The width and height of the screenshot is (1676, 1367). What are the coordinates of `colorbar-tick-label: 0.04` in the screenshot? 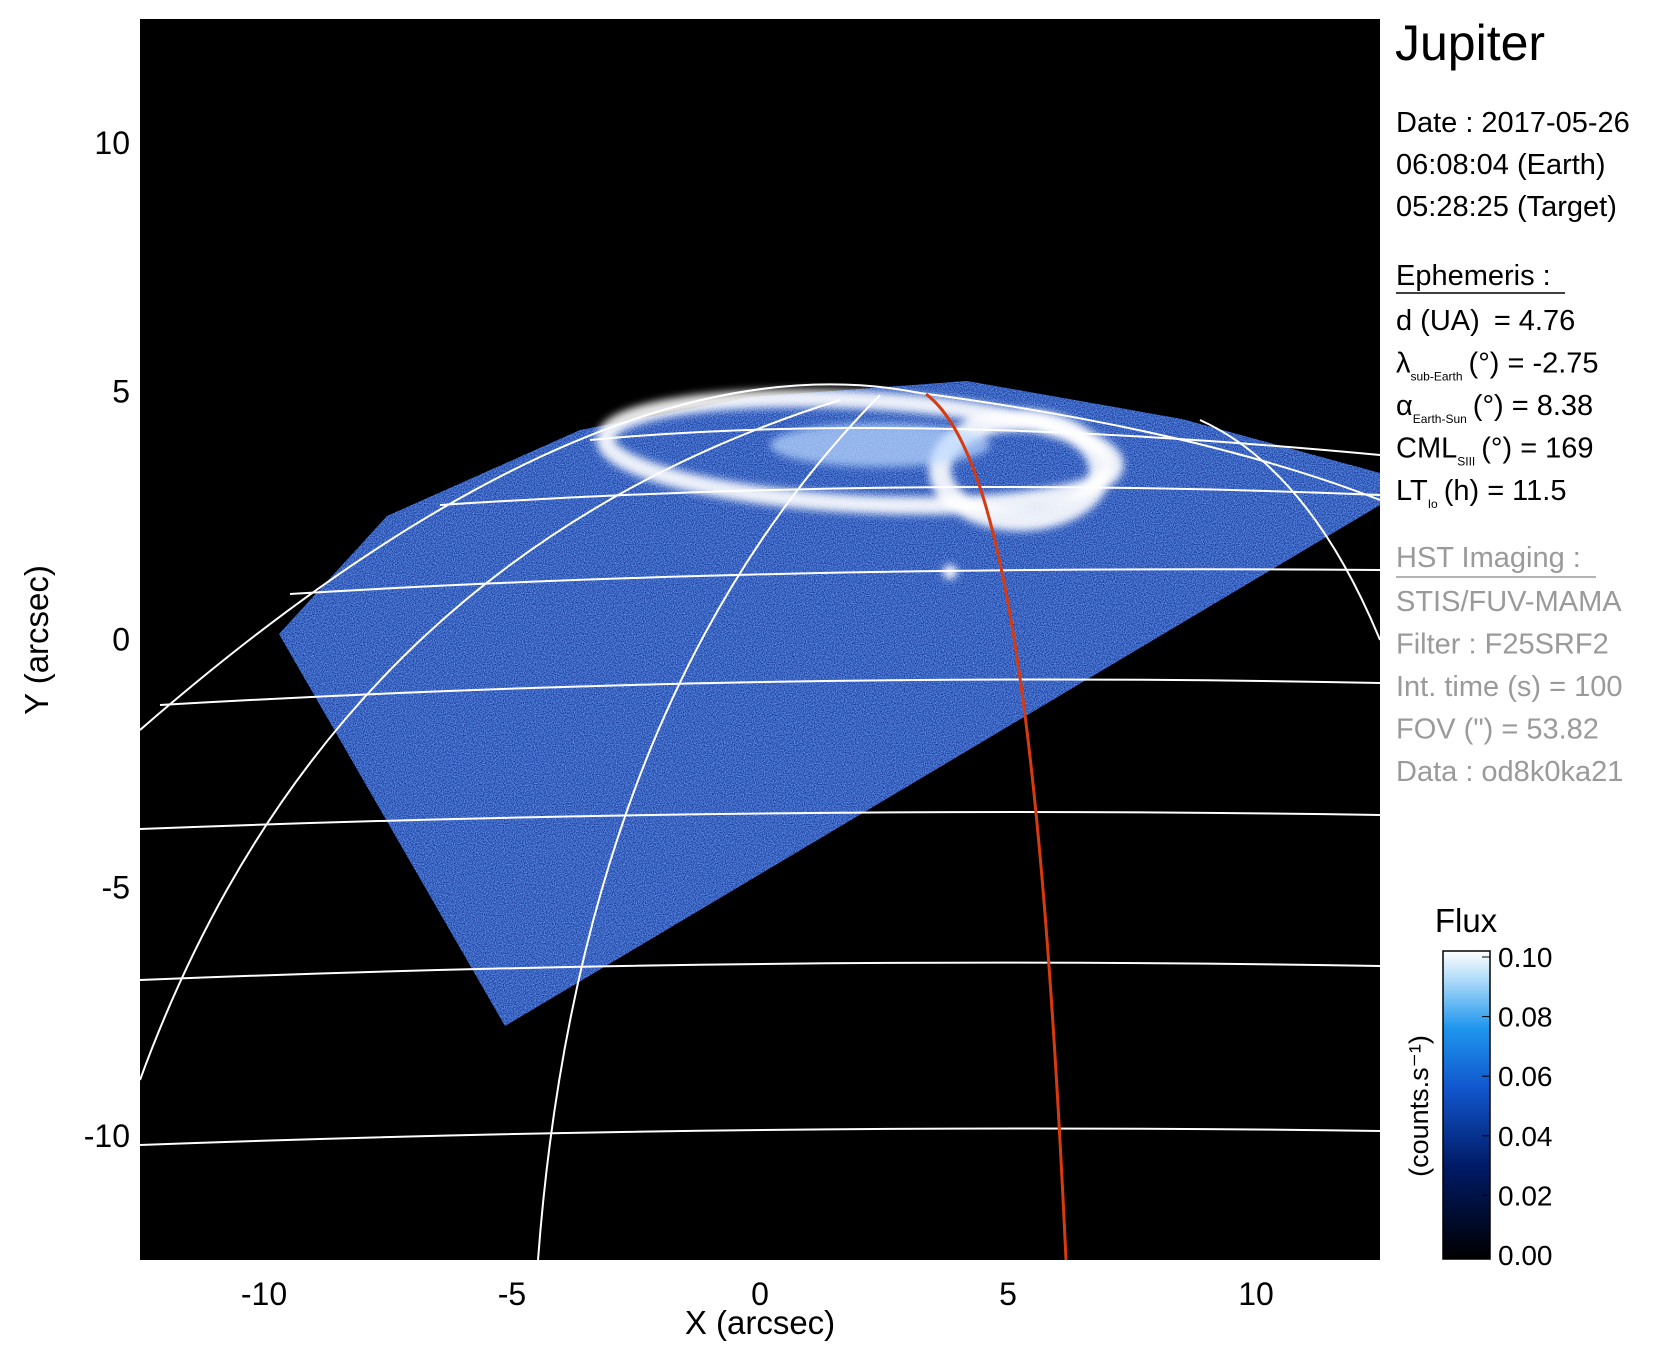 It's located at (1525, 1136).